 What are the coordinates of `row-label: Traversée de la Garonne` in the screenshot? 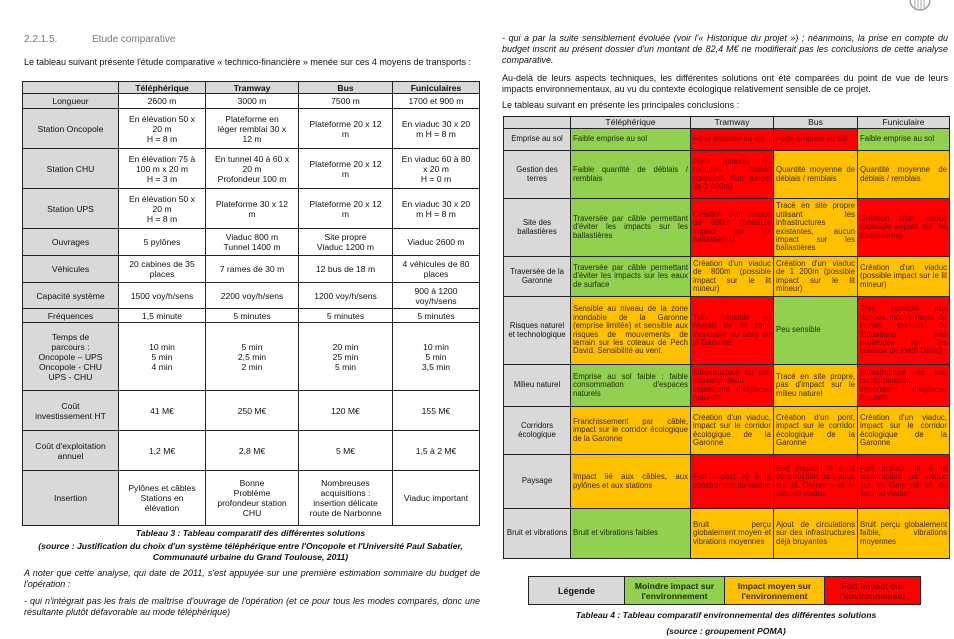 It's located at (537, 276).